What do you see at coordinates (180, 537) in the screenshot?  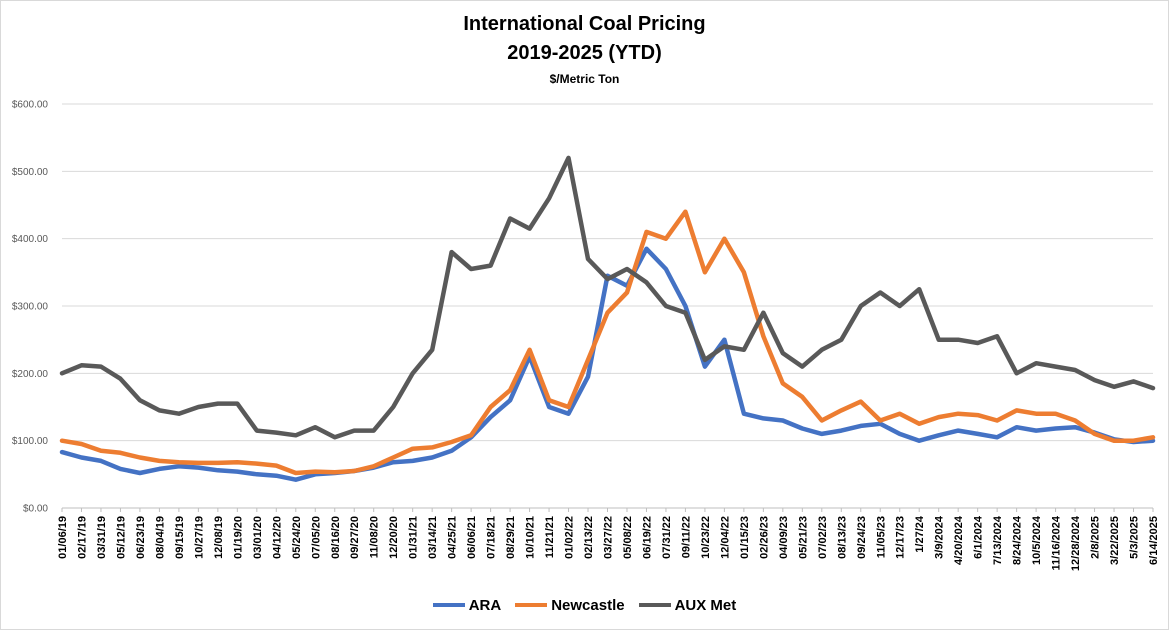 I see `x-tick-label: 09/15/19` at bounding box center [180, 537].